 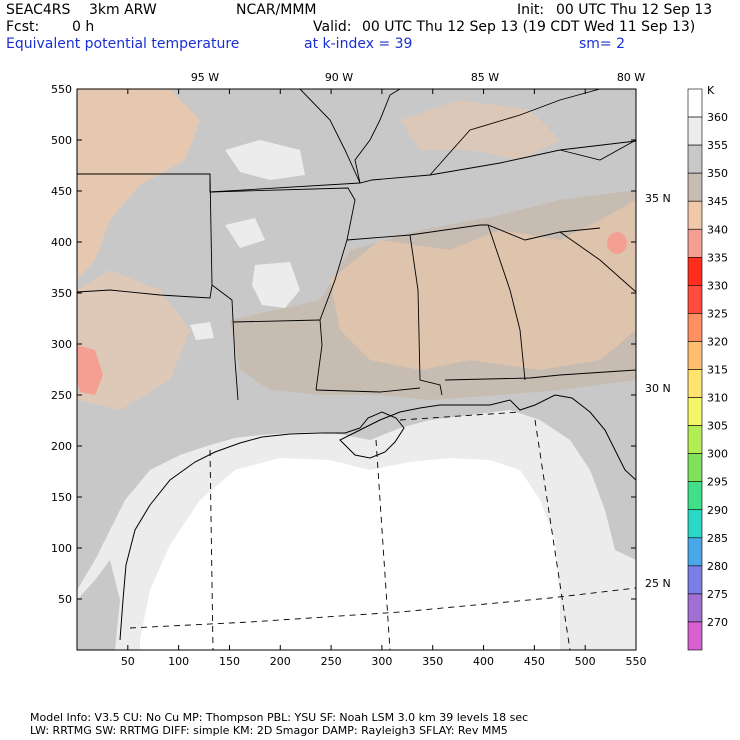 I want to click on y-tick-label: 550, so click(x=61, y=89).